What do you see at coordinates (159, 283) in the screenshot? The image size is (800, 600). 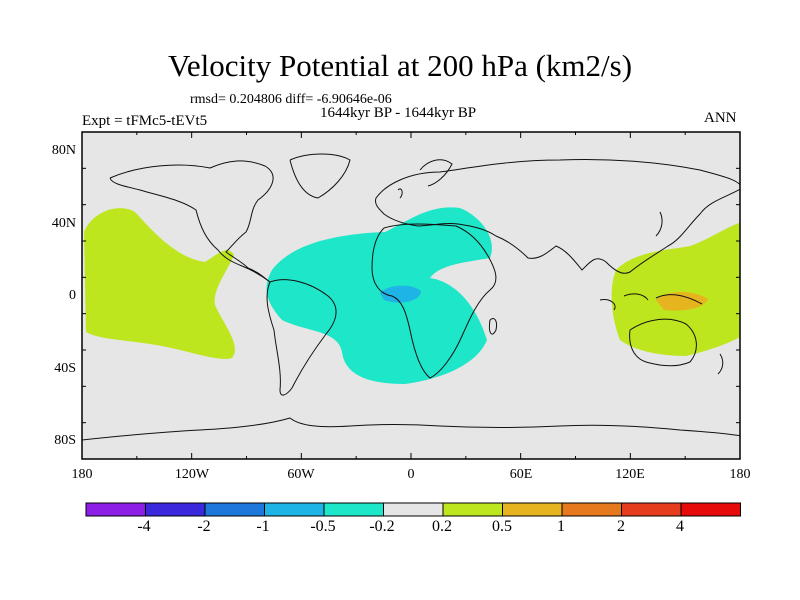 I see `pacific-positive-region` at bounding box center [159, 283].